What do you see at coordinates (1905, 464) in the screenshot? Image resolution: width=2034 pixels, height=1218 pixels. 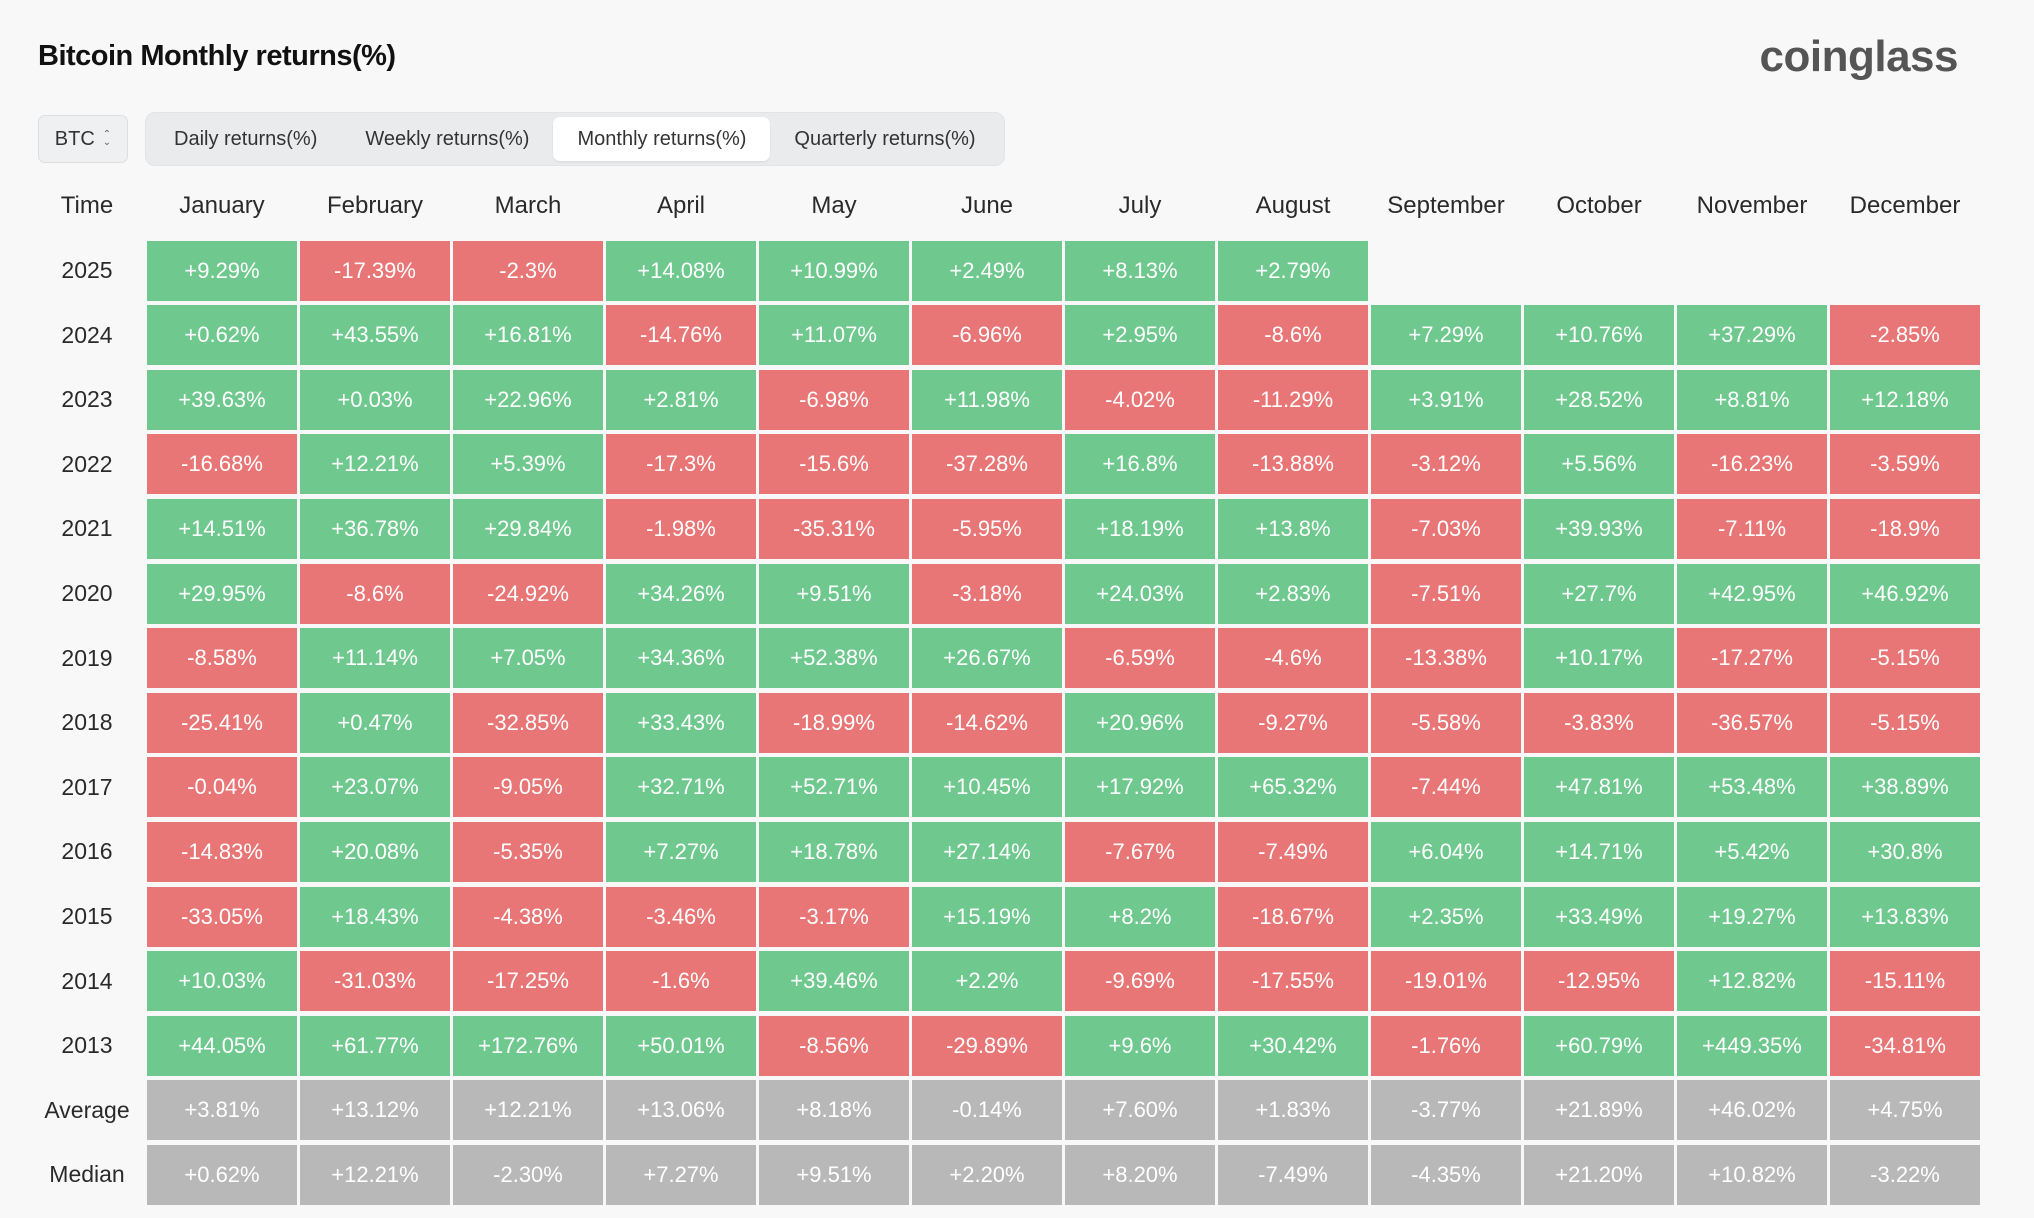 I see `return-cell-2022-december: -3.59%` at bounding box center [1905, 464].